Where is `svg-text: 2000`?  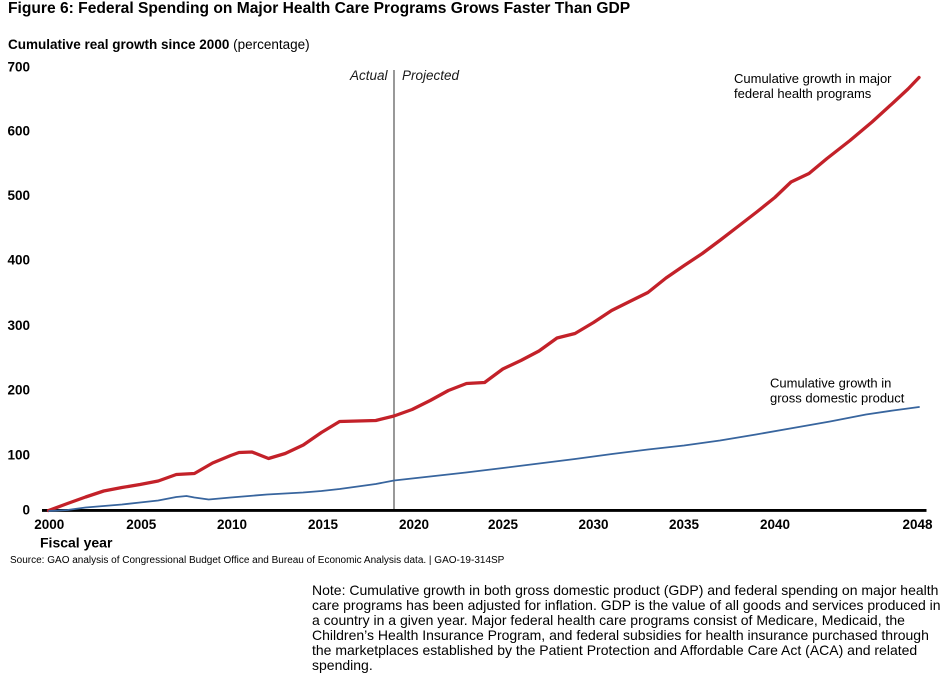 svg-text: 2000 is located at coordinates (49, 524).